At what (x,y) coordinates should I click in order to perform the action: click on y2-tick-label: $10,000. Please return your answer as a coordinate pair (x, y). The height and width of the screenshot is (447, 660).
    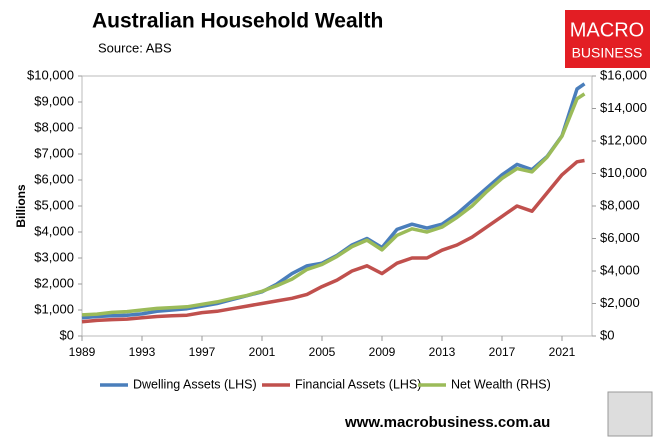
    Looking at the image, I should click on (623, 172).